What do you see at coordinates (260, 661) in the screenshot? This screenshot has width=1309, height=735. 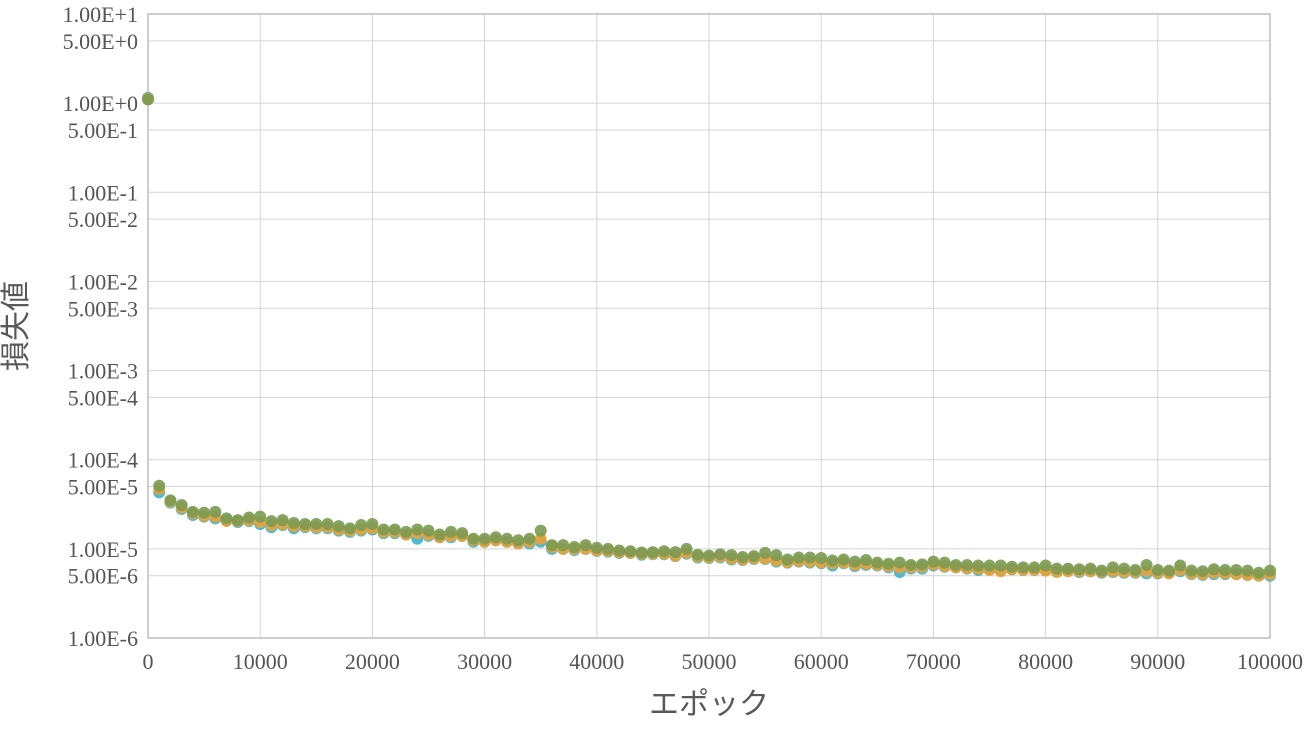 I see `x-tick-label: 10000` at bounding box center [260, 661].